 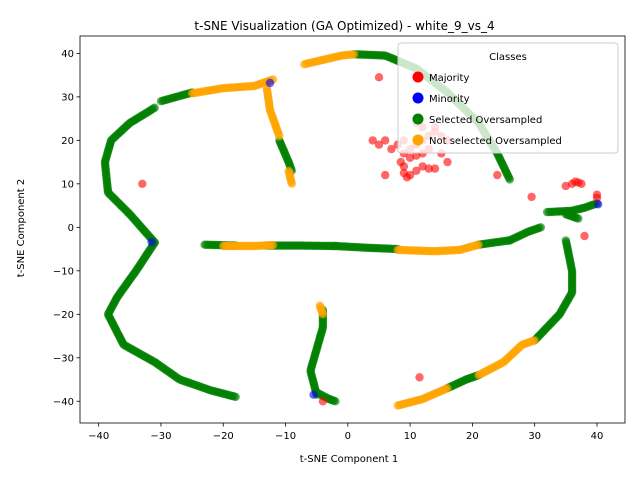 What do you see at coordinates (223, 436) in the screenshot?
I see `x-tick-label: −20` at bounding box center [223, 436].